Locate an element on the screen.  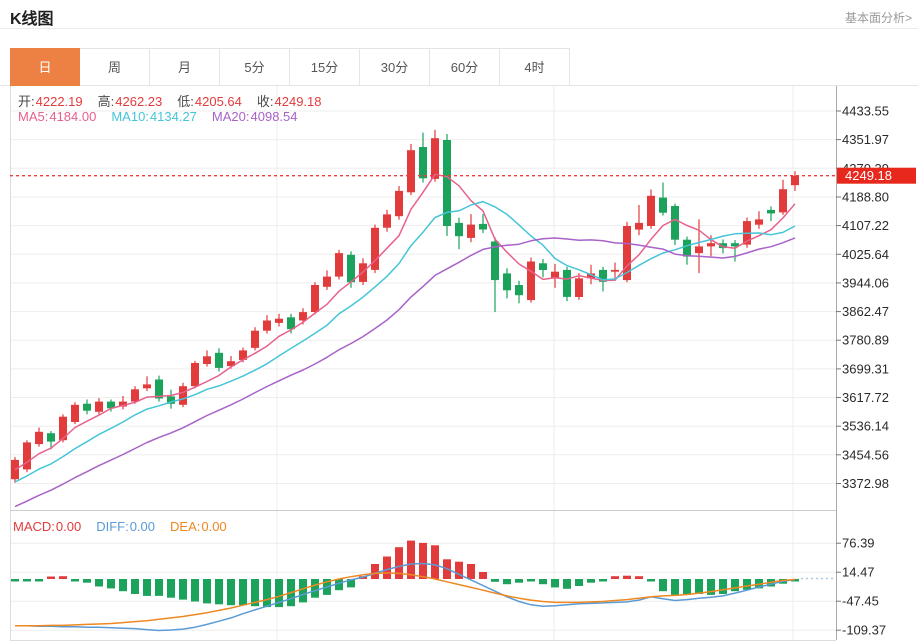
diff-line is located at coordinates (405, 597).